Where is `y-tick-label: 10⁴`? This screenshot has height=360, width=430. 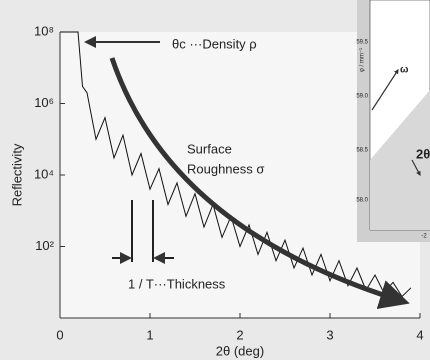 y-tick-label: 10⁴ is located at coordinates (44, 173).